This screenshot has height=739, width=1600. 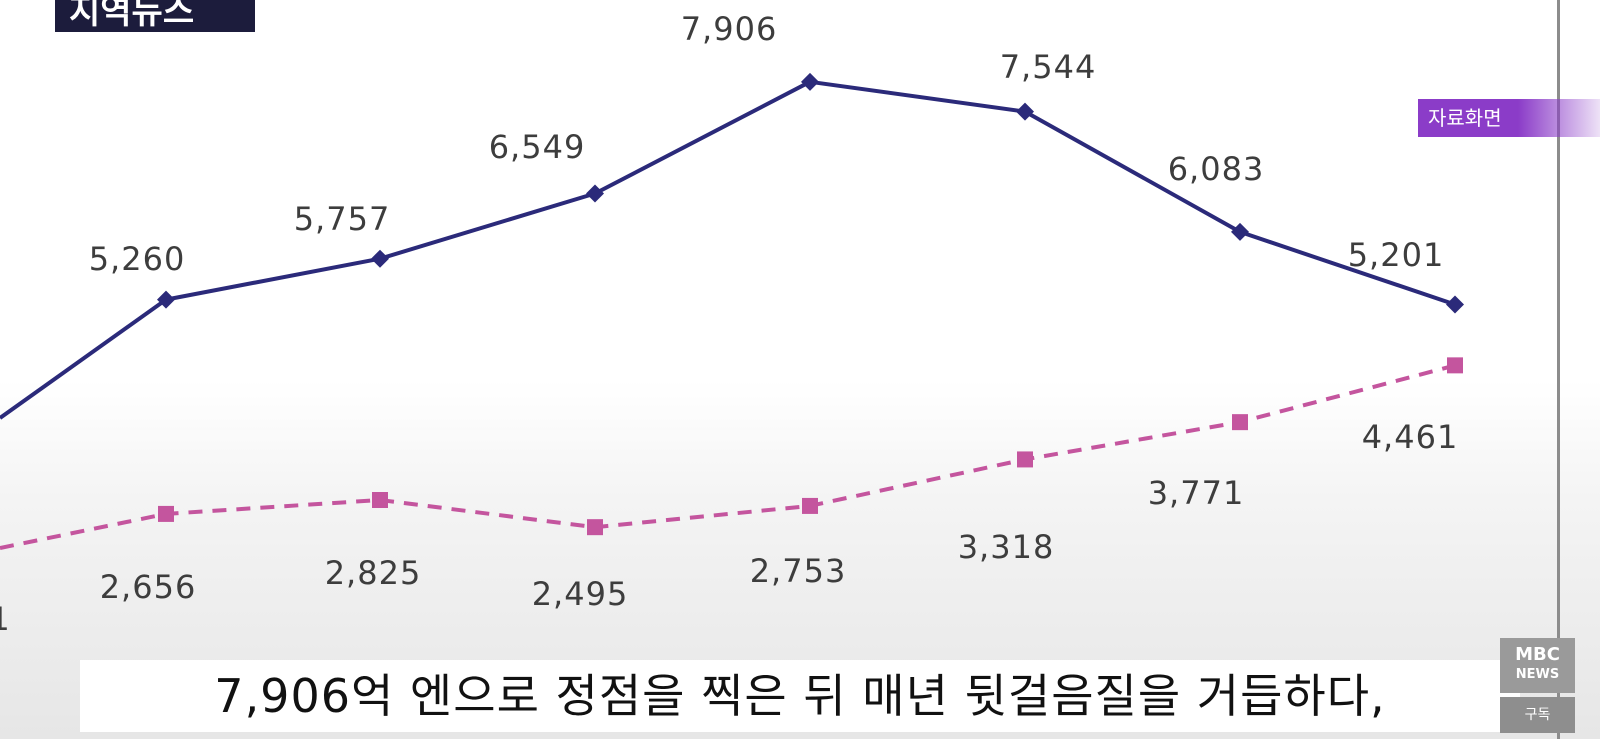 What do you see at coordinates (1216, 169) in the screenshot?
I see `series-1-data-label: 6,083` at bounding box center [1216, 169].